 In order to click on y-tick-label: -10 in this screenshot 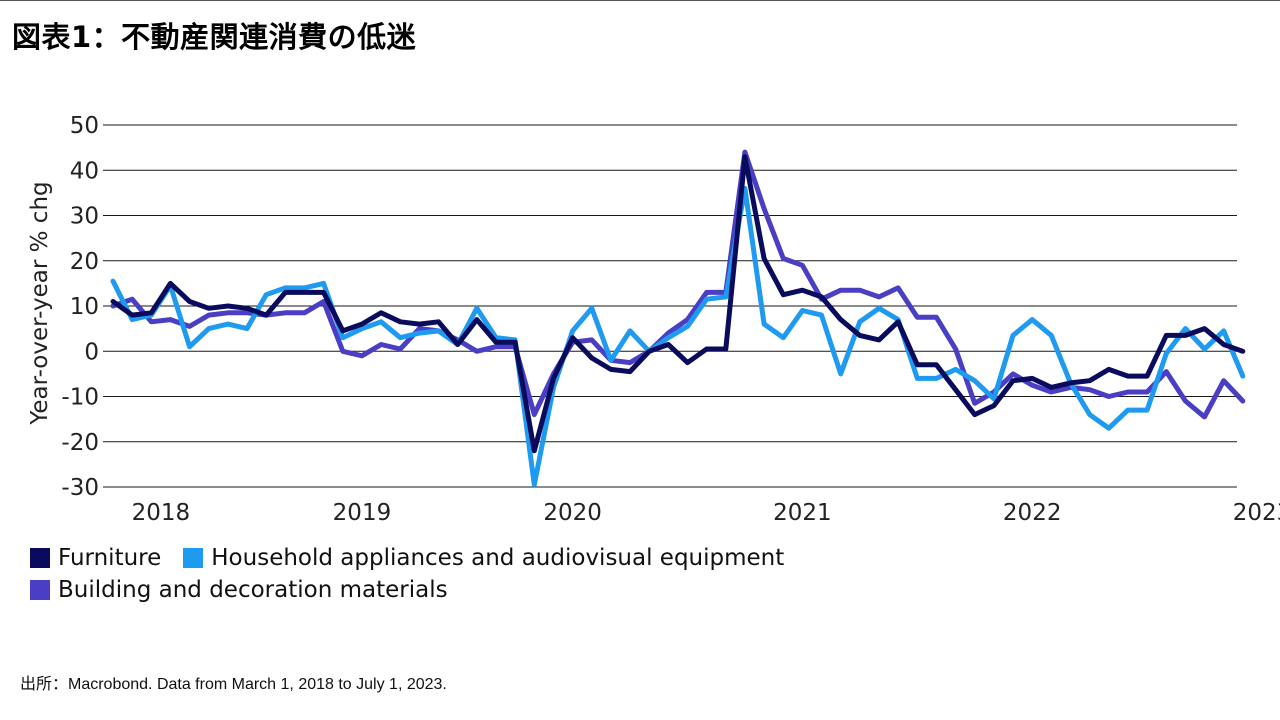, I will do `click(80, 398)`.